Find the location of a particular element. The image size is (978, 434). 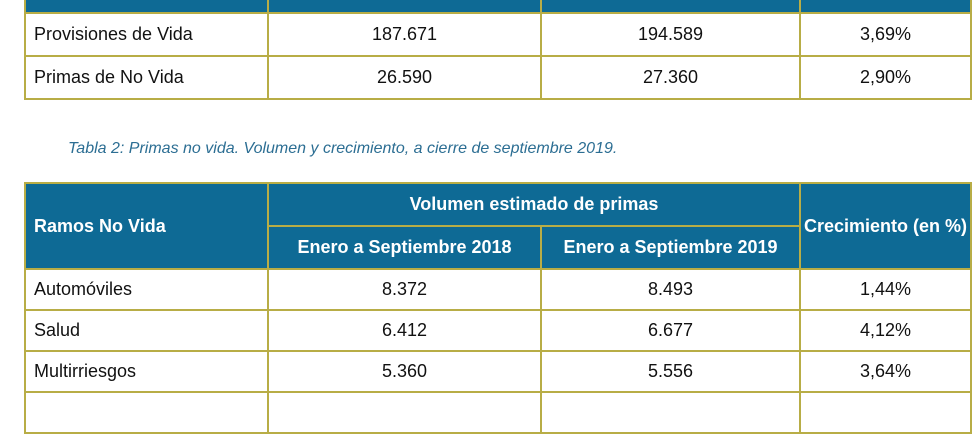

growth-value: 3,64% is located at coordinates (886, 371).